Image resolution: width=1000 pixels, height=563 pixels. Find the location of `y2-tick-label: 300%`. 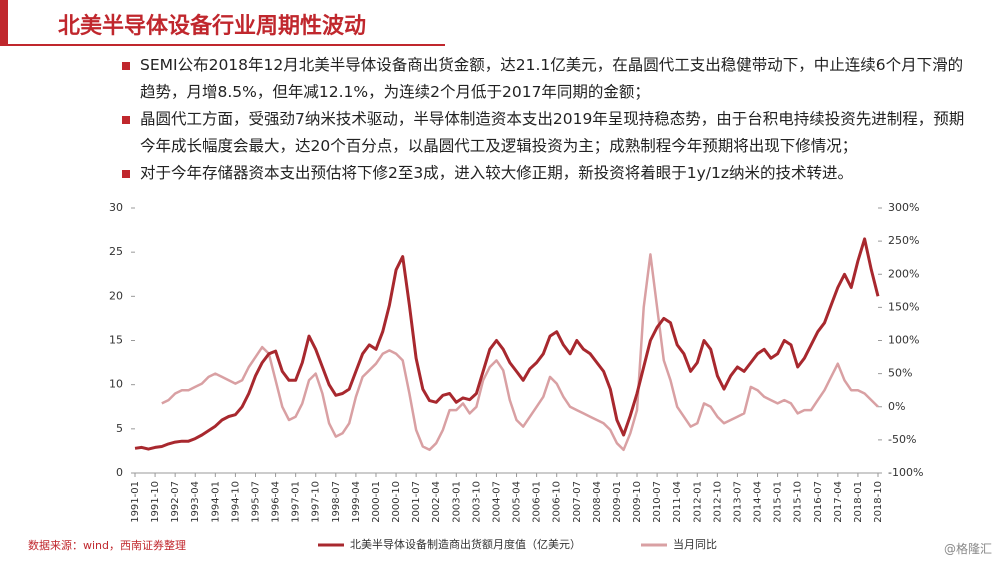

y2-tick-label: 300% is located at coordinates (903, 207).